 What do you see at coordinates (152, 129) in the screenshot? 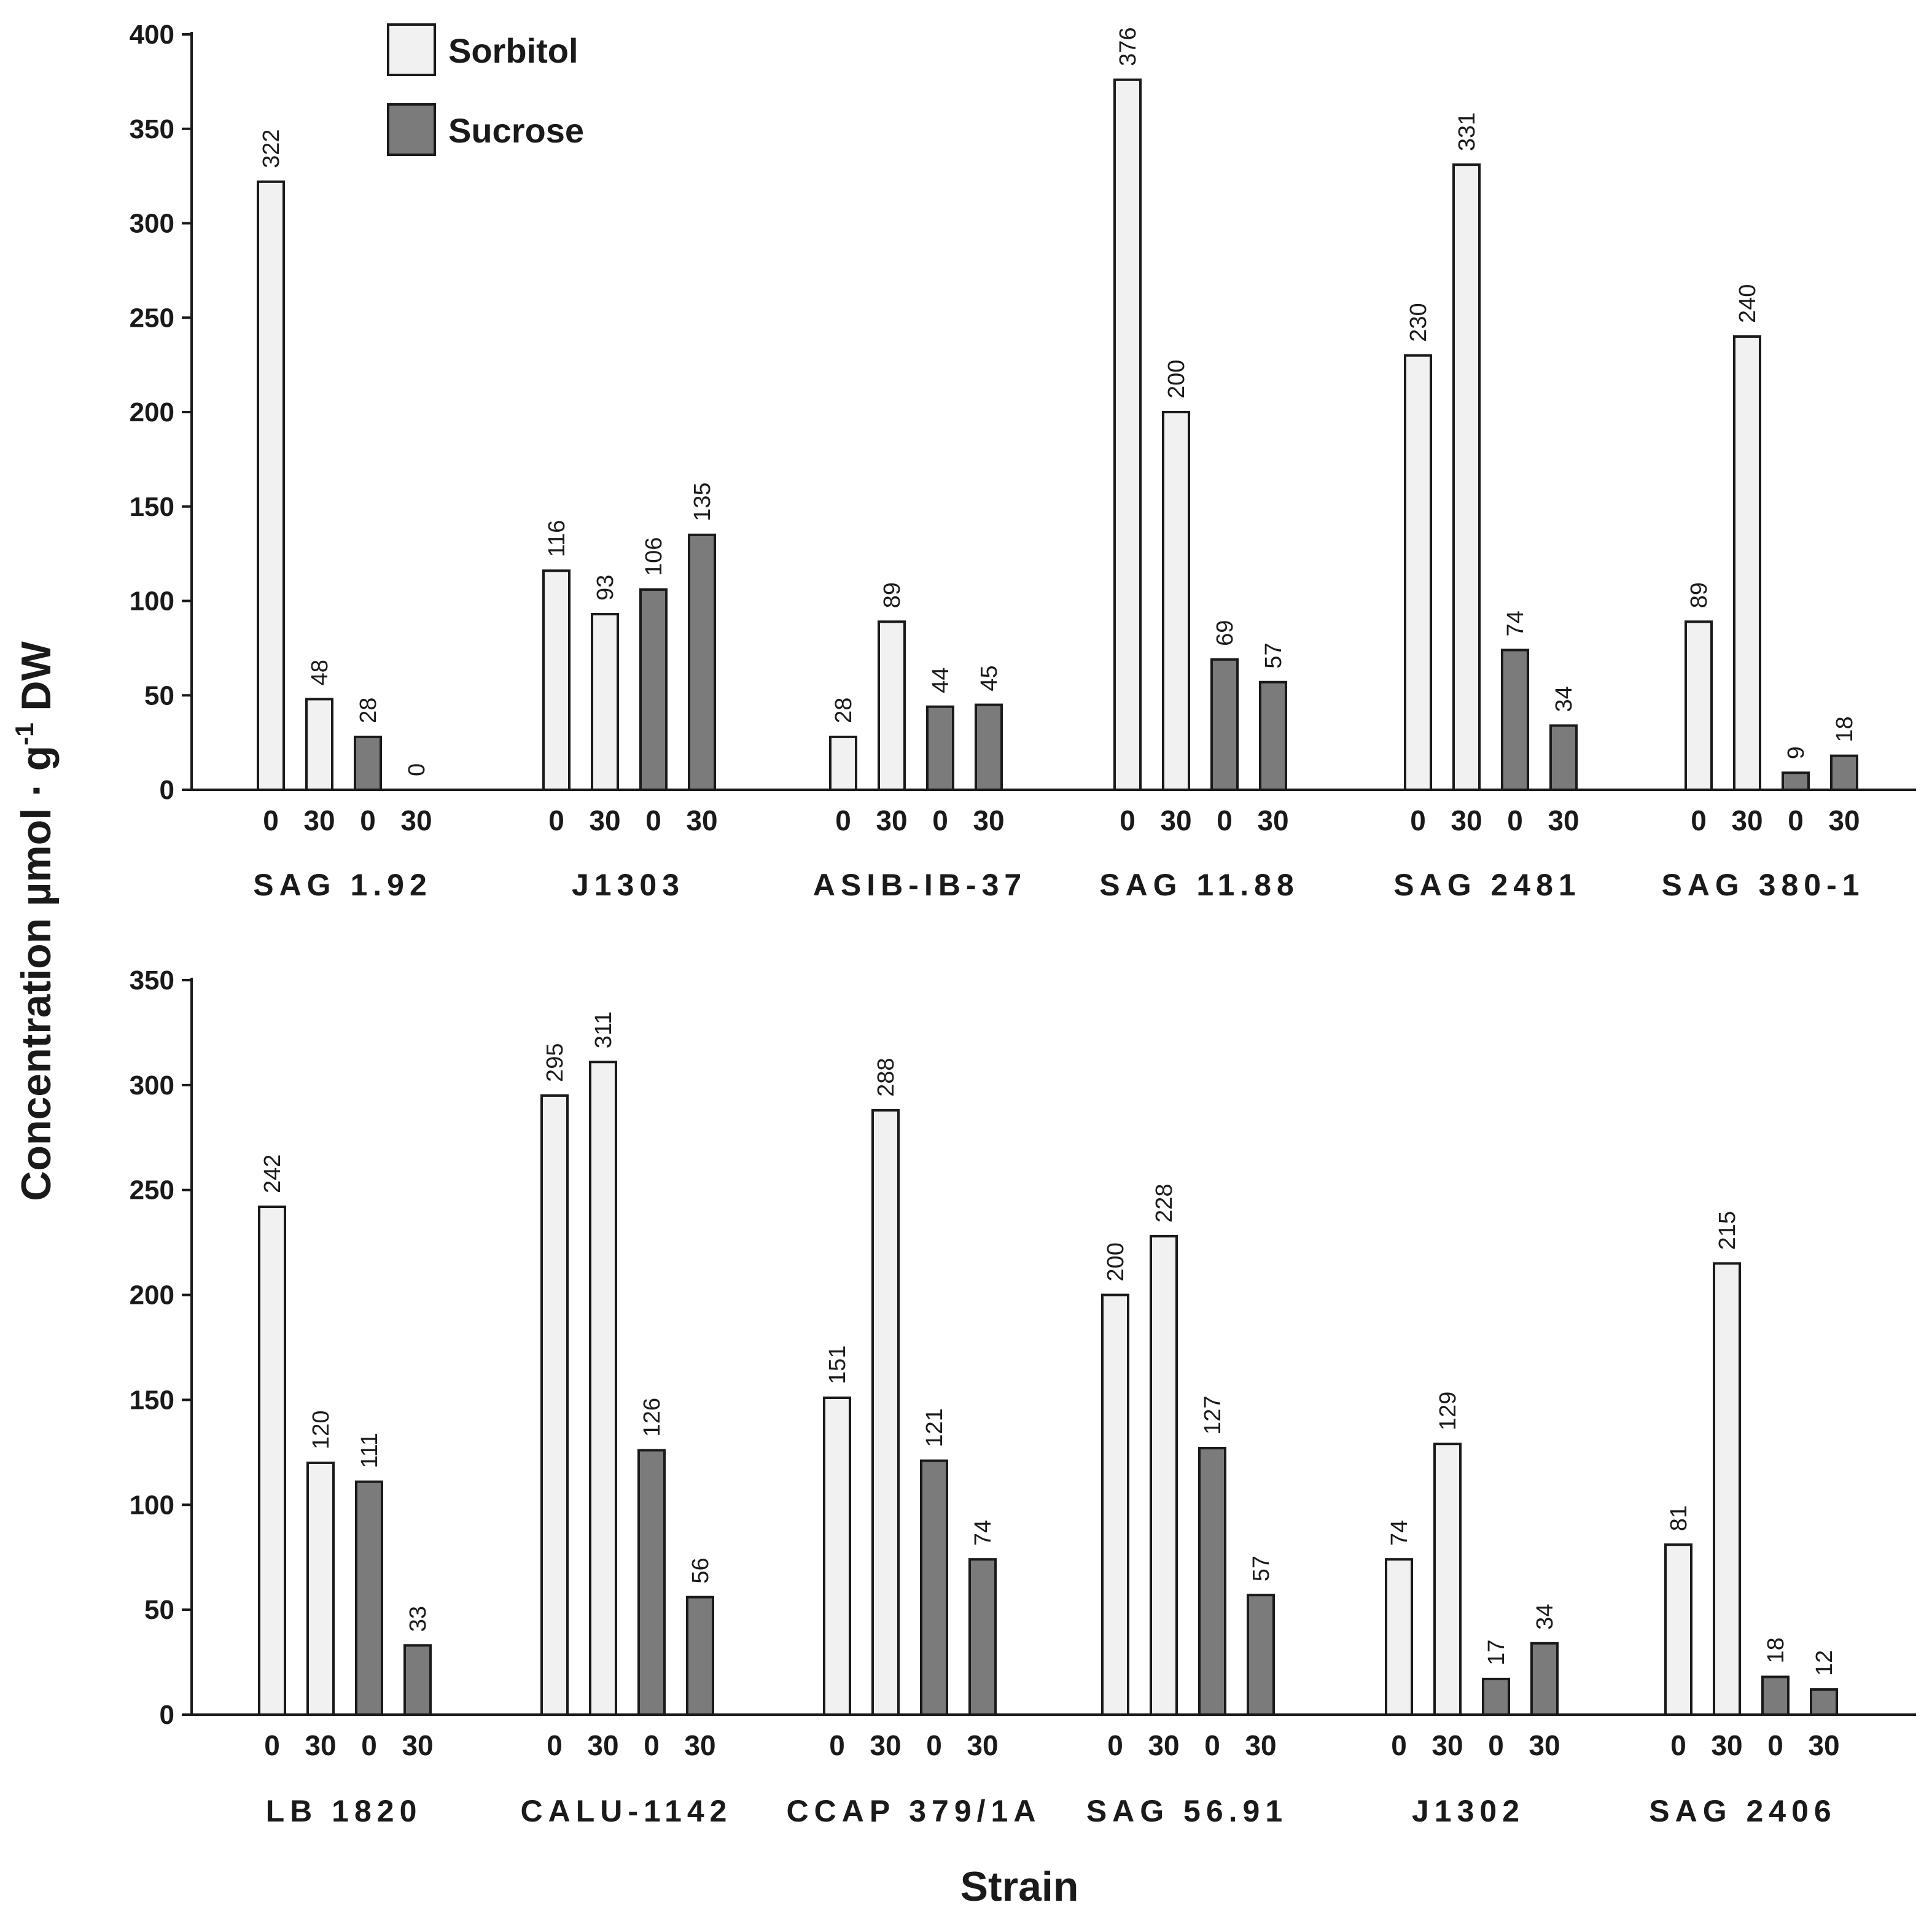
I see `y-tick-label: 350` at bounding box center [152, 129].